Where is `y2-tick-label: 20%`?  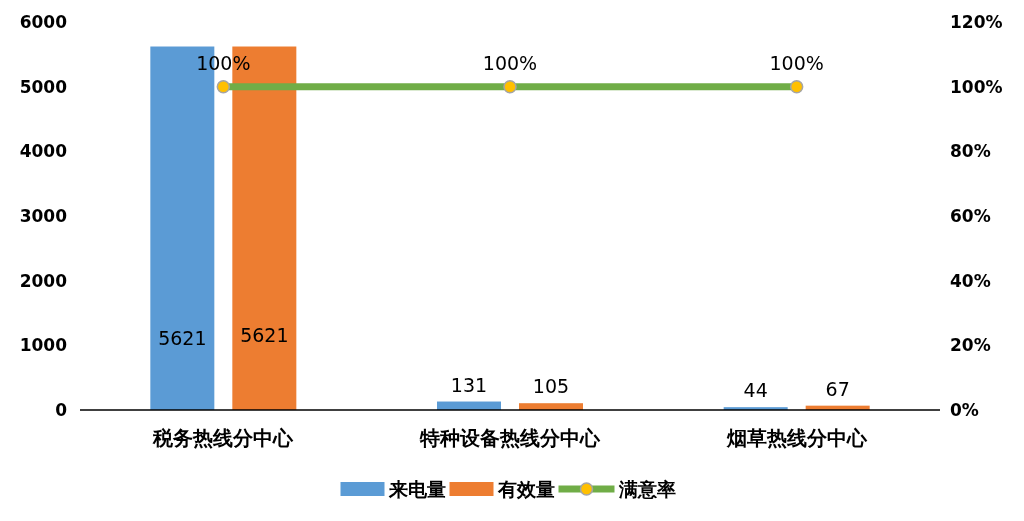 y2-tick-label: 20% is located at coordinates (970, 345).